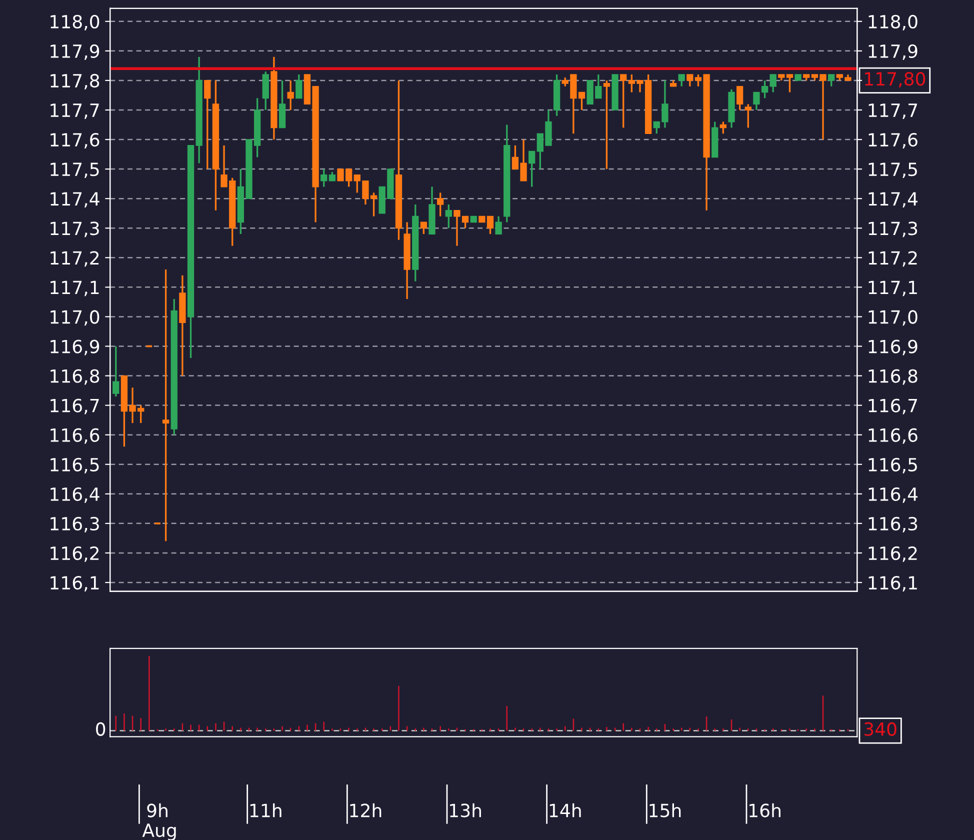  Describe the element at coordinates (75, 436) in the screenshot. I see `y-tick-label: 116,6` at that location.